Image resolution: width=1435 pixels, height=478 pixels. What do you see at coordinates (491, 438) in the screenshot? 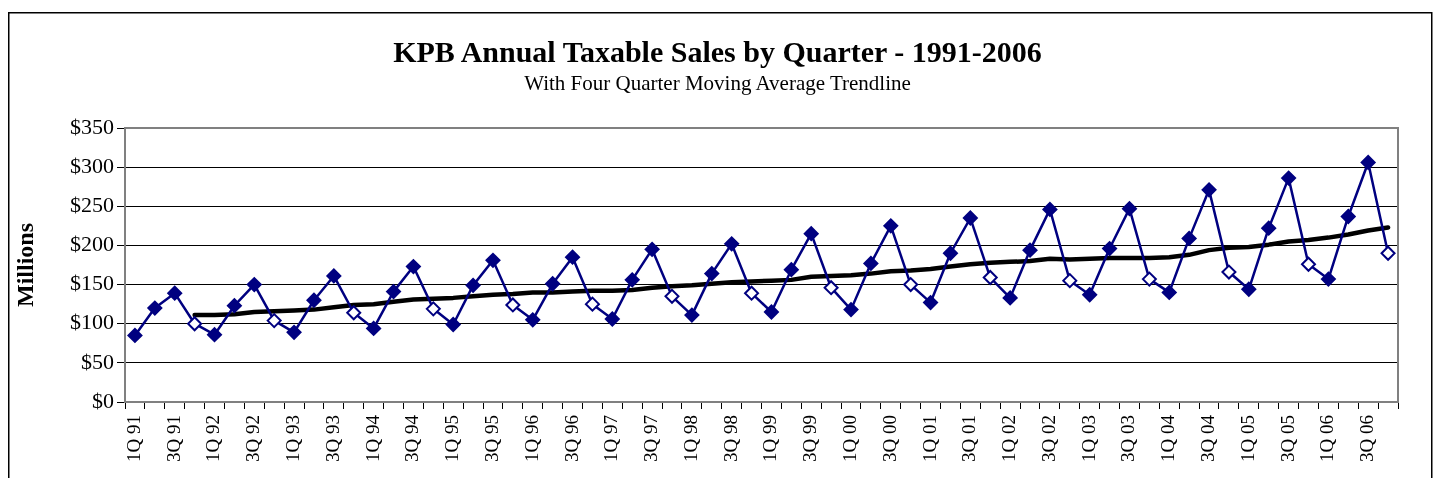
I see `x-tick-label: 3Q 95` at bounding box center [491, 438].